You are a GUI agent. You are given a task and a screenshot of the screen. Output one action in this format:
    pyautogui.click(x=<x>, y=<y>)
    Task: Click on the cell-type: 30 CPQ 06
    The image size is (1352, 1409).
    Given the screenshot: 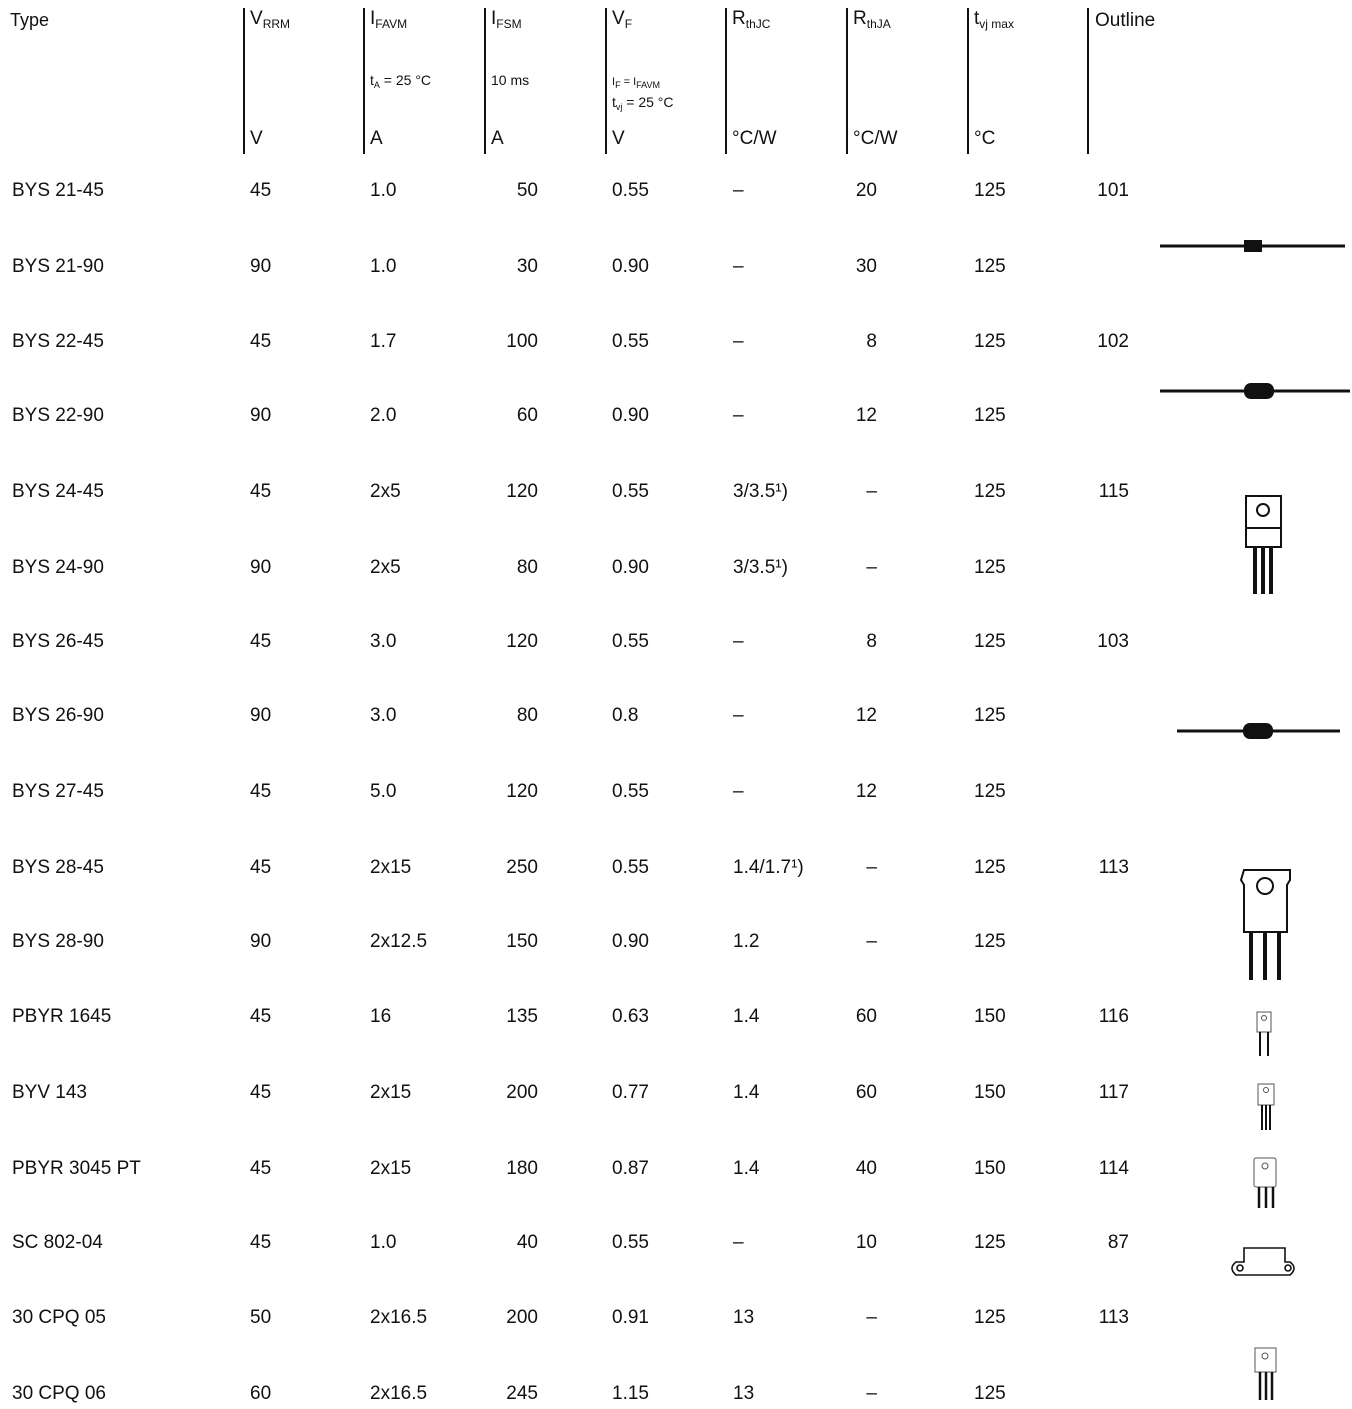 What is the action you would take?
    pyautogui.click(x=59, y=1393)
    